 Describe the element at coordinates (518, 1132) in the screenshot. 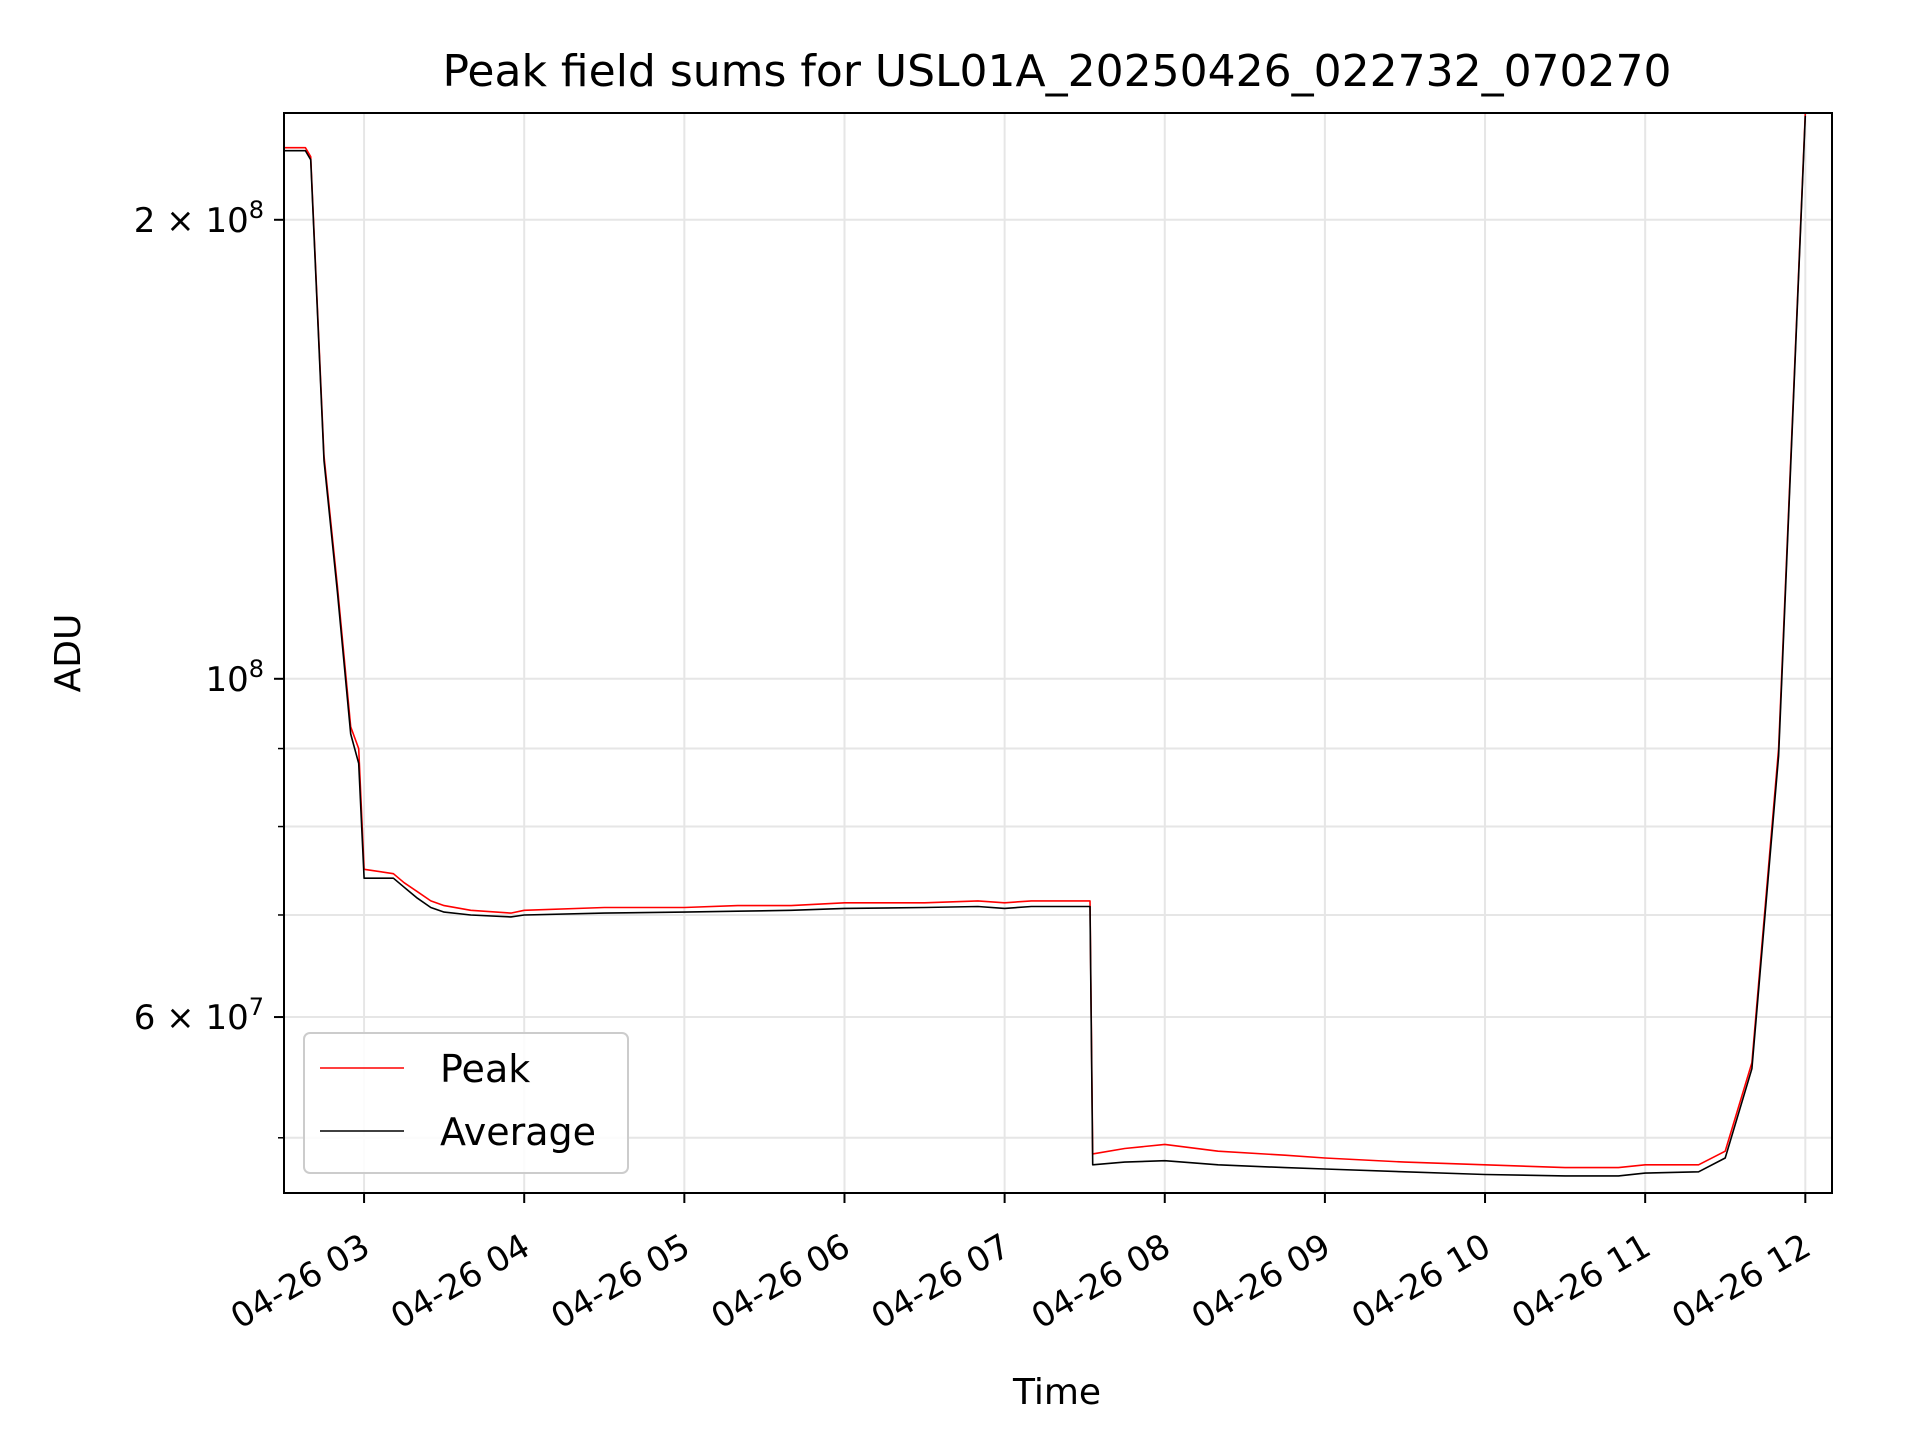

I see `legend-label-average: Average` at that location.